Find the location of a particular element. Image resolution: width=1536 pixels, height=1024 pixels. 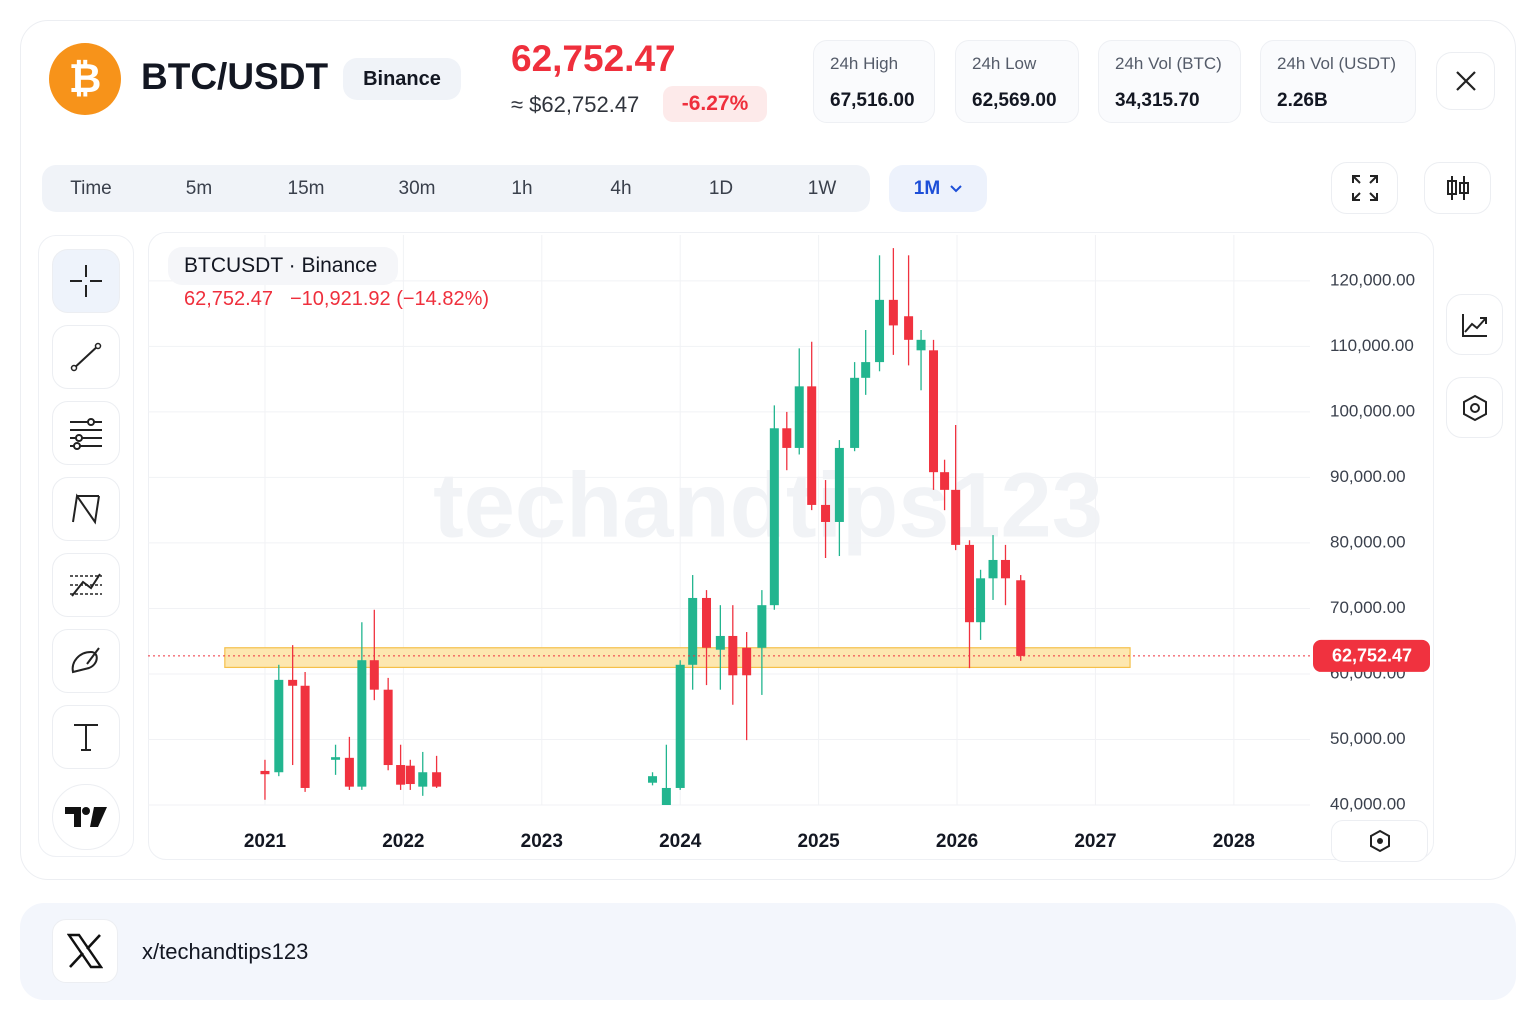

active-timeframe: 1M is located at coordinates (938, 188).